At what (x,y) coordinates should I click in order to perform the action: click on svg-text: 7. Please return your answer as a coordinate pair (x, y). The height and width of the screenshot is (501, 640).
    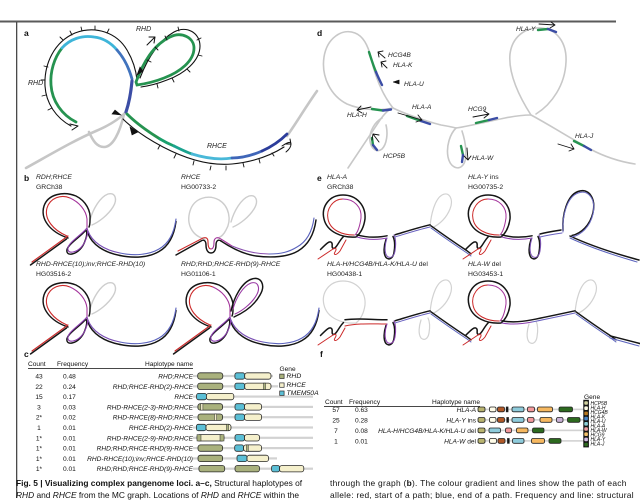
    Looking at the image, I should click on (336, 431).